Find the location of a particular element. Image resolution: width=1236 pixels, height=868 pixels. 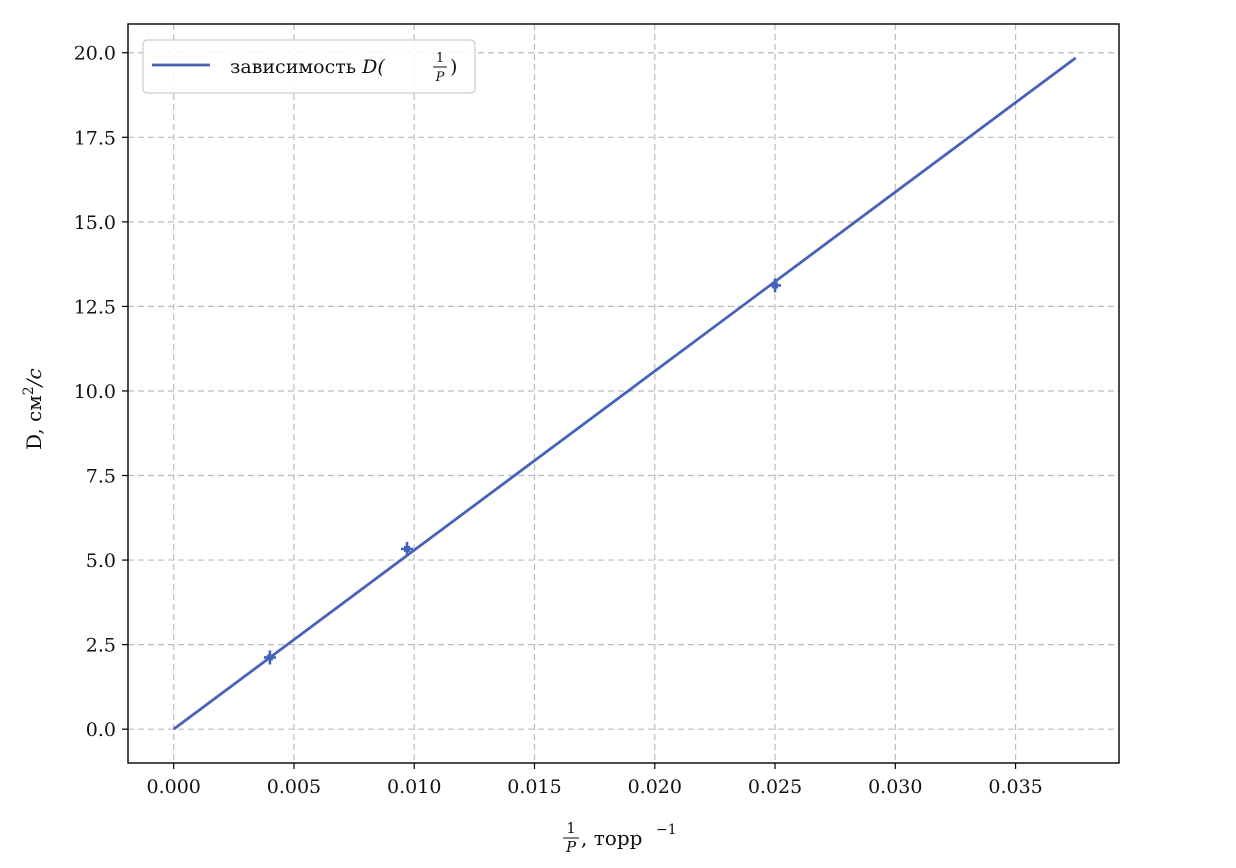

y-tick-label: 12.5 is located at coordinates (95, 307).